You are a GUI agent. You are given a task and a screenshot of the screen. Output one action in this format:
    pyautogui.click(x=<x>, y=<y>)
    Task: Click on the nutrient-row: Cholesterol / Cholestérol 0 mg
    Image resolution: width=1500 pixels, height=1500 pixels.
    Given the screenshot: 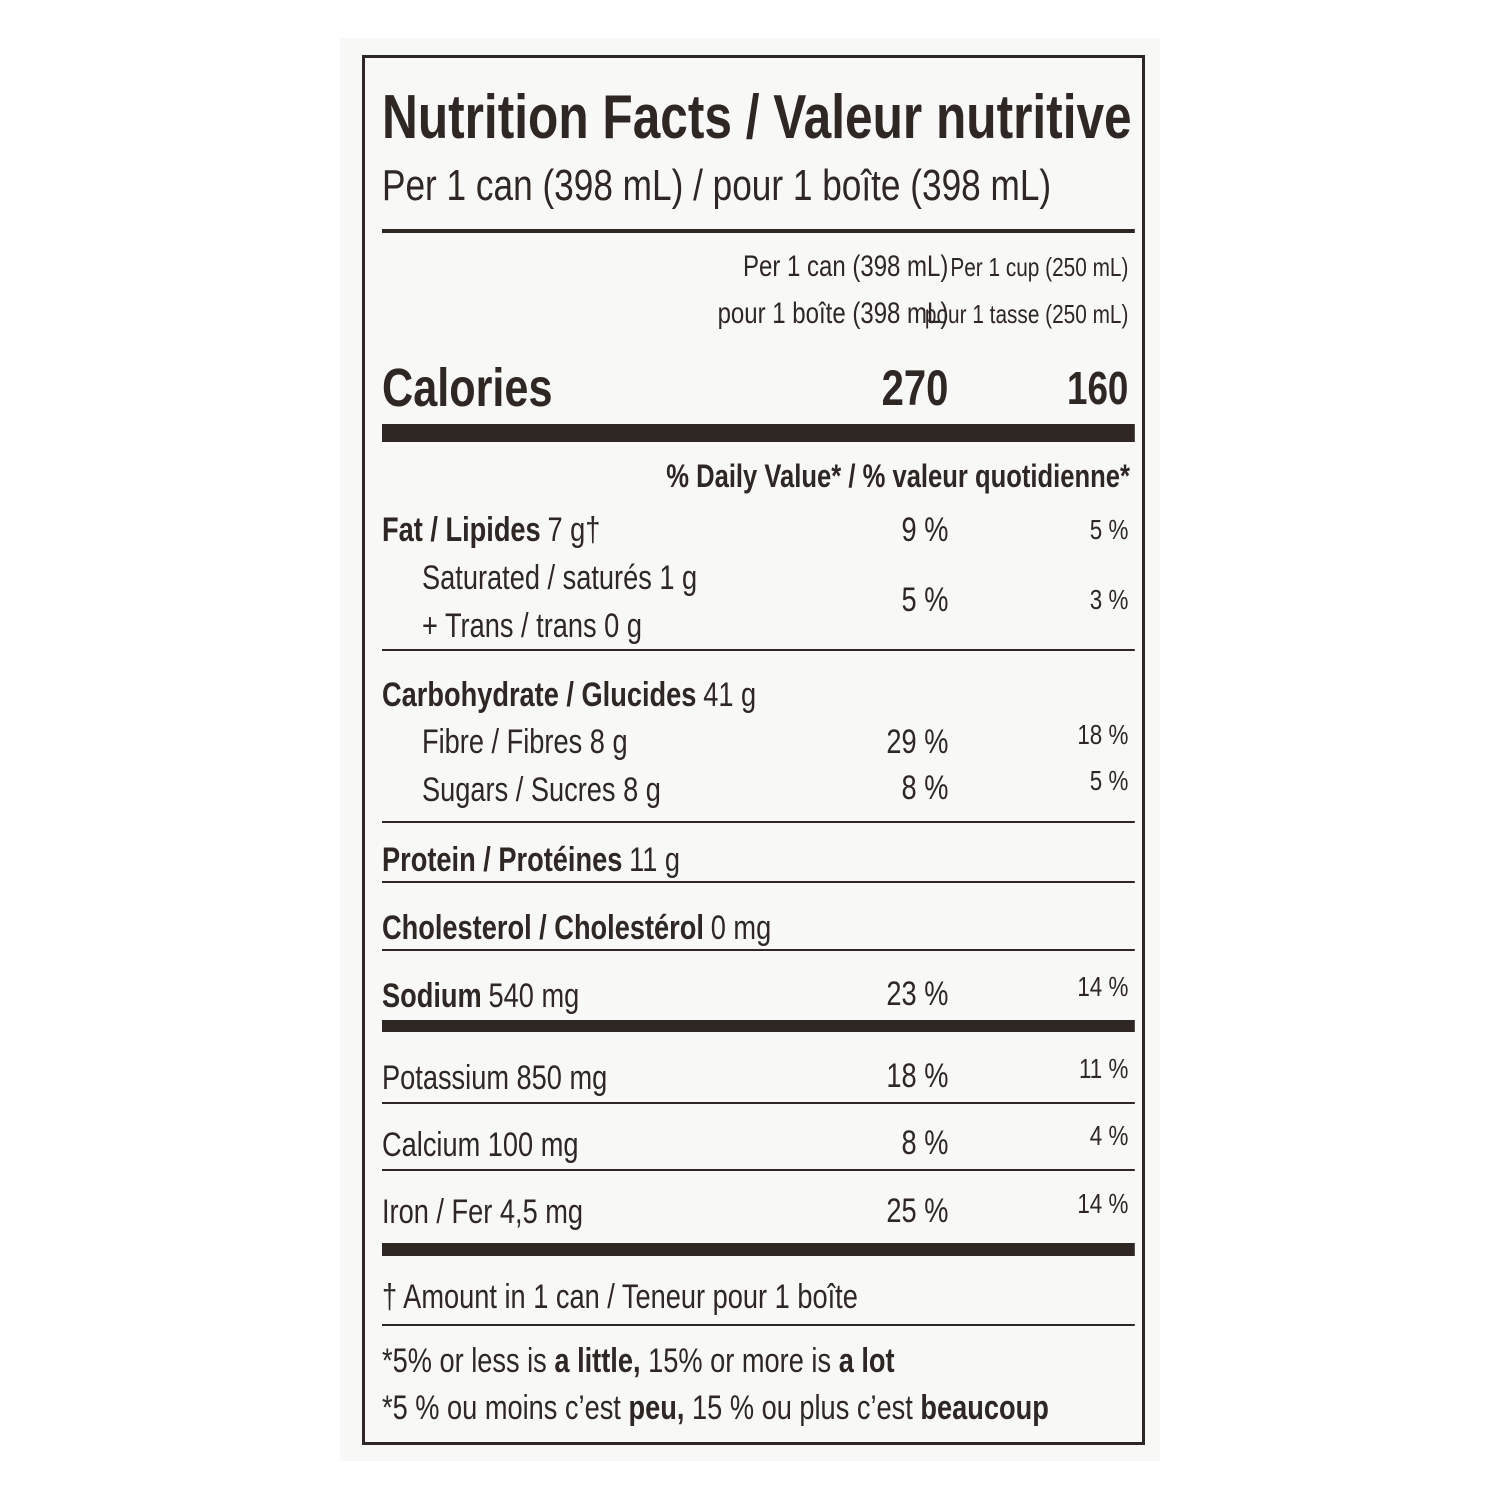 What is the action you would take?
    pyautogui.click(x=576, y=928)
    